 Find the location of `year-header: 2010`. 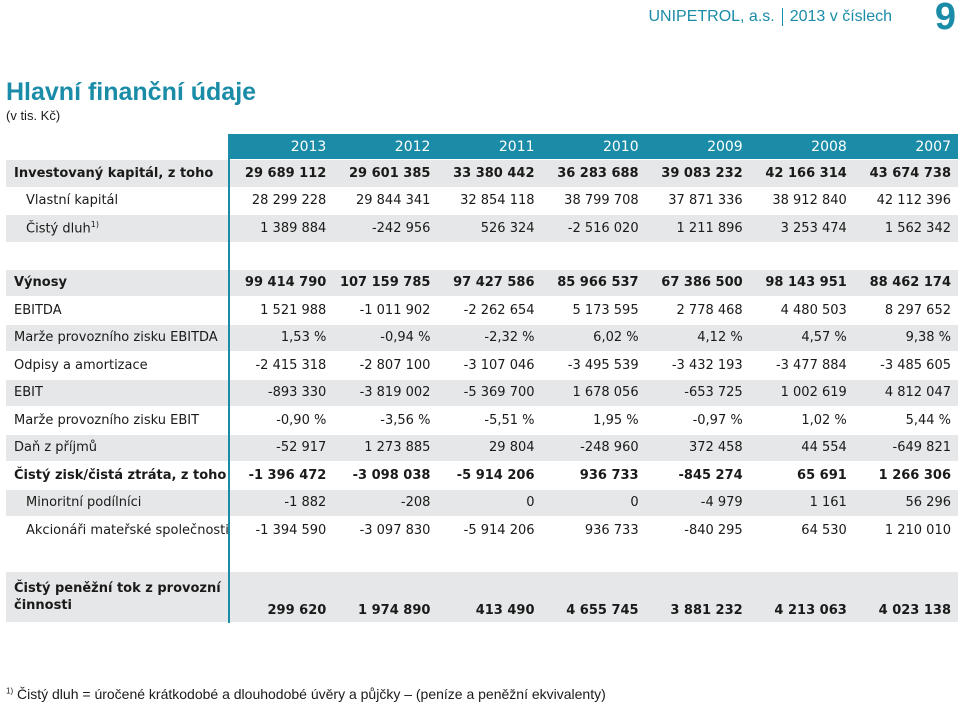

year-header: 2010 is located at coordinates (593, 147).